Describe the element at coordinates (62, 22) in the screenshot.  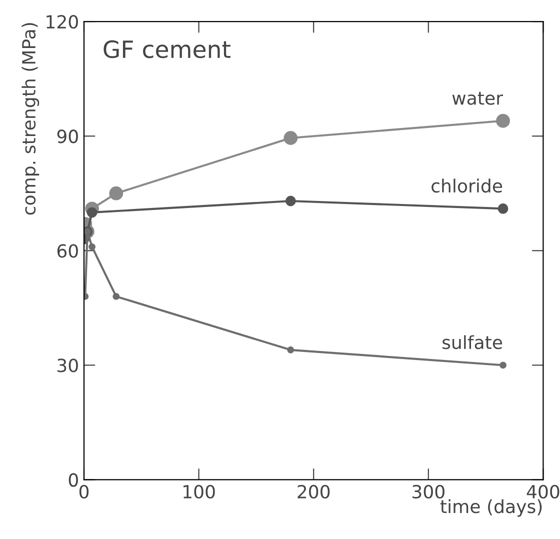
I see `y-tick-label: 120` at that location.